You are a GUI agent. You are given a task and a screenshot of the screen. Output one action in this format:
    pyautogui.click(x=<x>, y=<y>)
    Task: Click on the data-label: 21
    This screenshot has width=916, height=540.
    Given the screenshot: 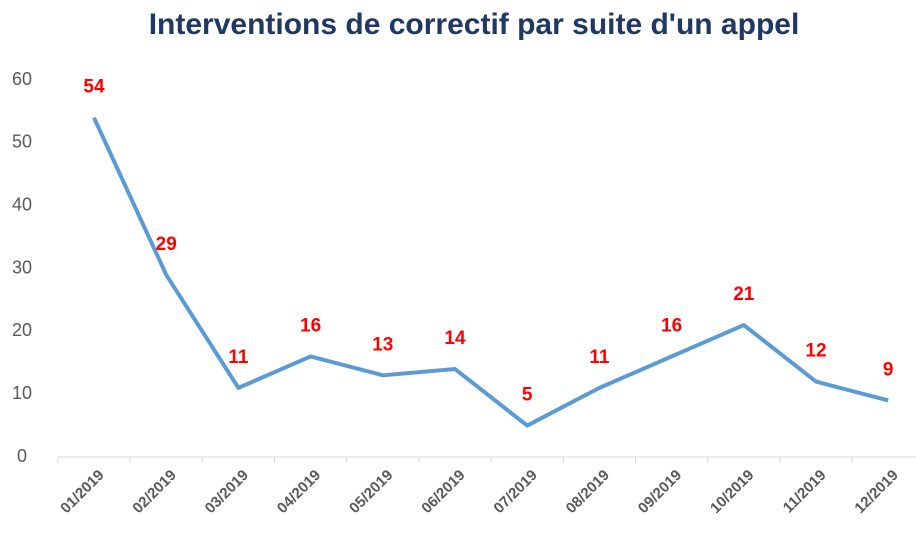 What is the action you would take?
    pyautogui.click(x=744, y=294)
    